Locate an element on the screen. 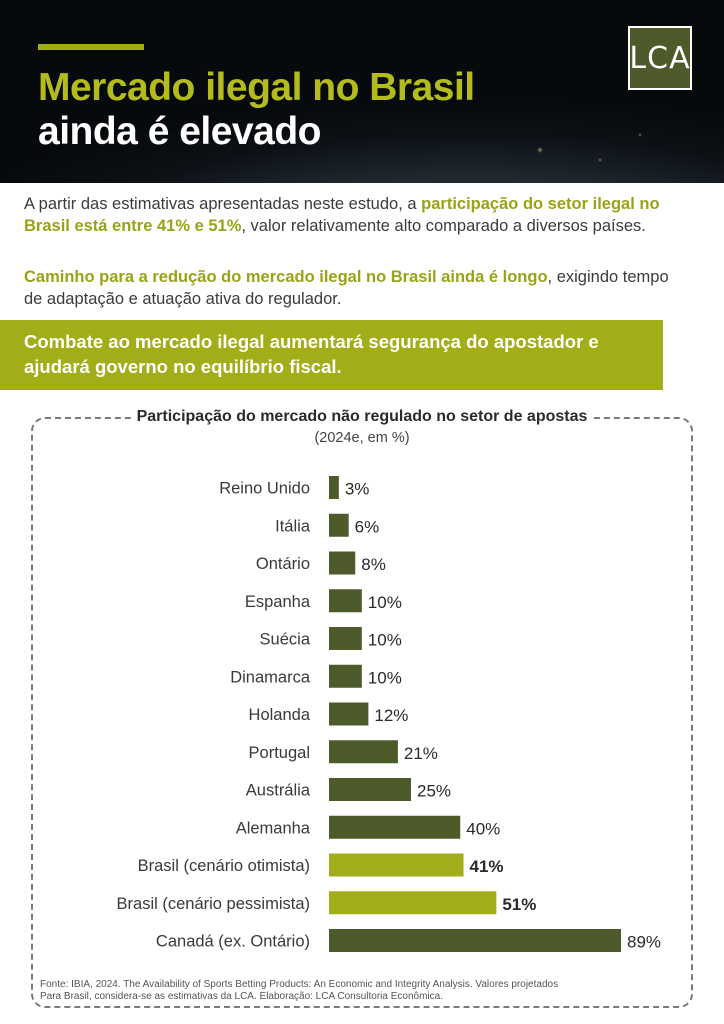  value-label-2: 8% is located at coordinates (373, 564).